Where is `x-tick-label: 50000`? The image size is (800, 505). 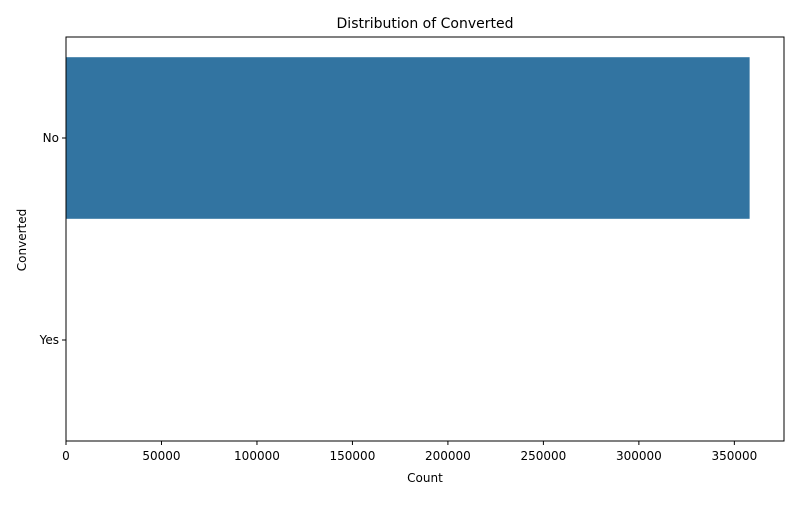 x-tick-label: 50000 is located at coordinates (161, 456).